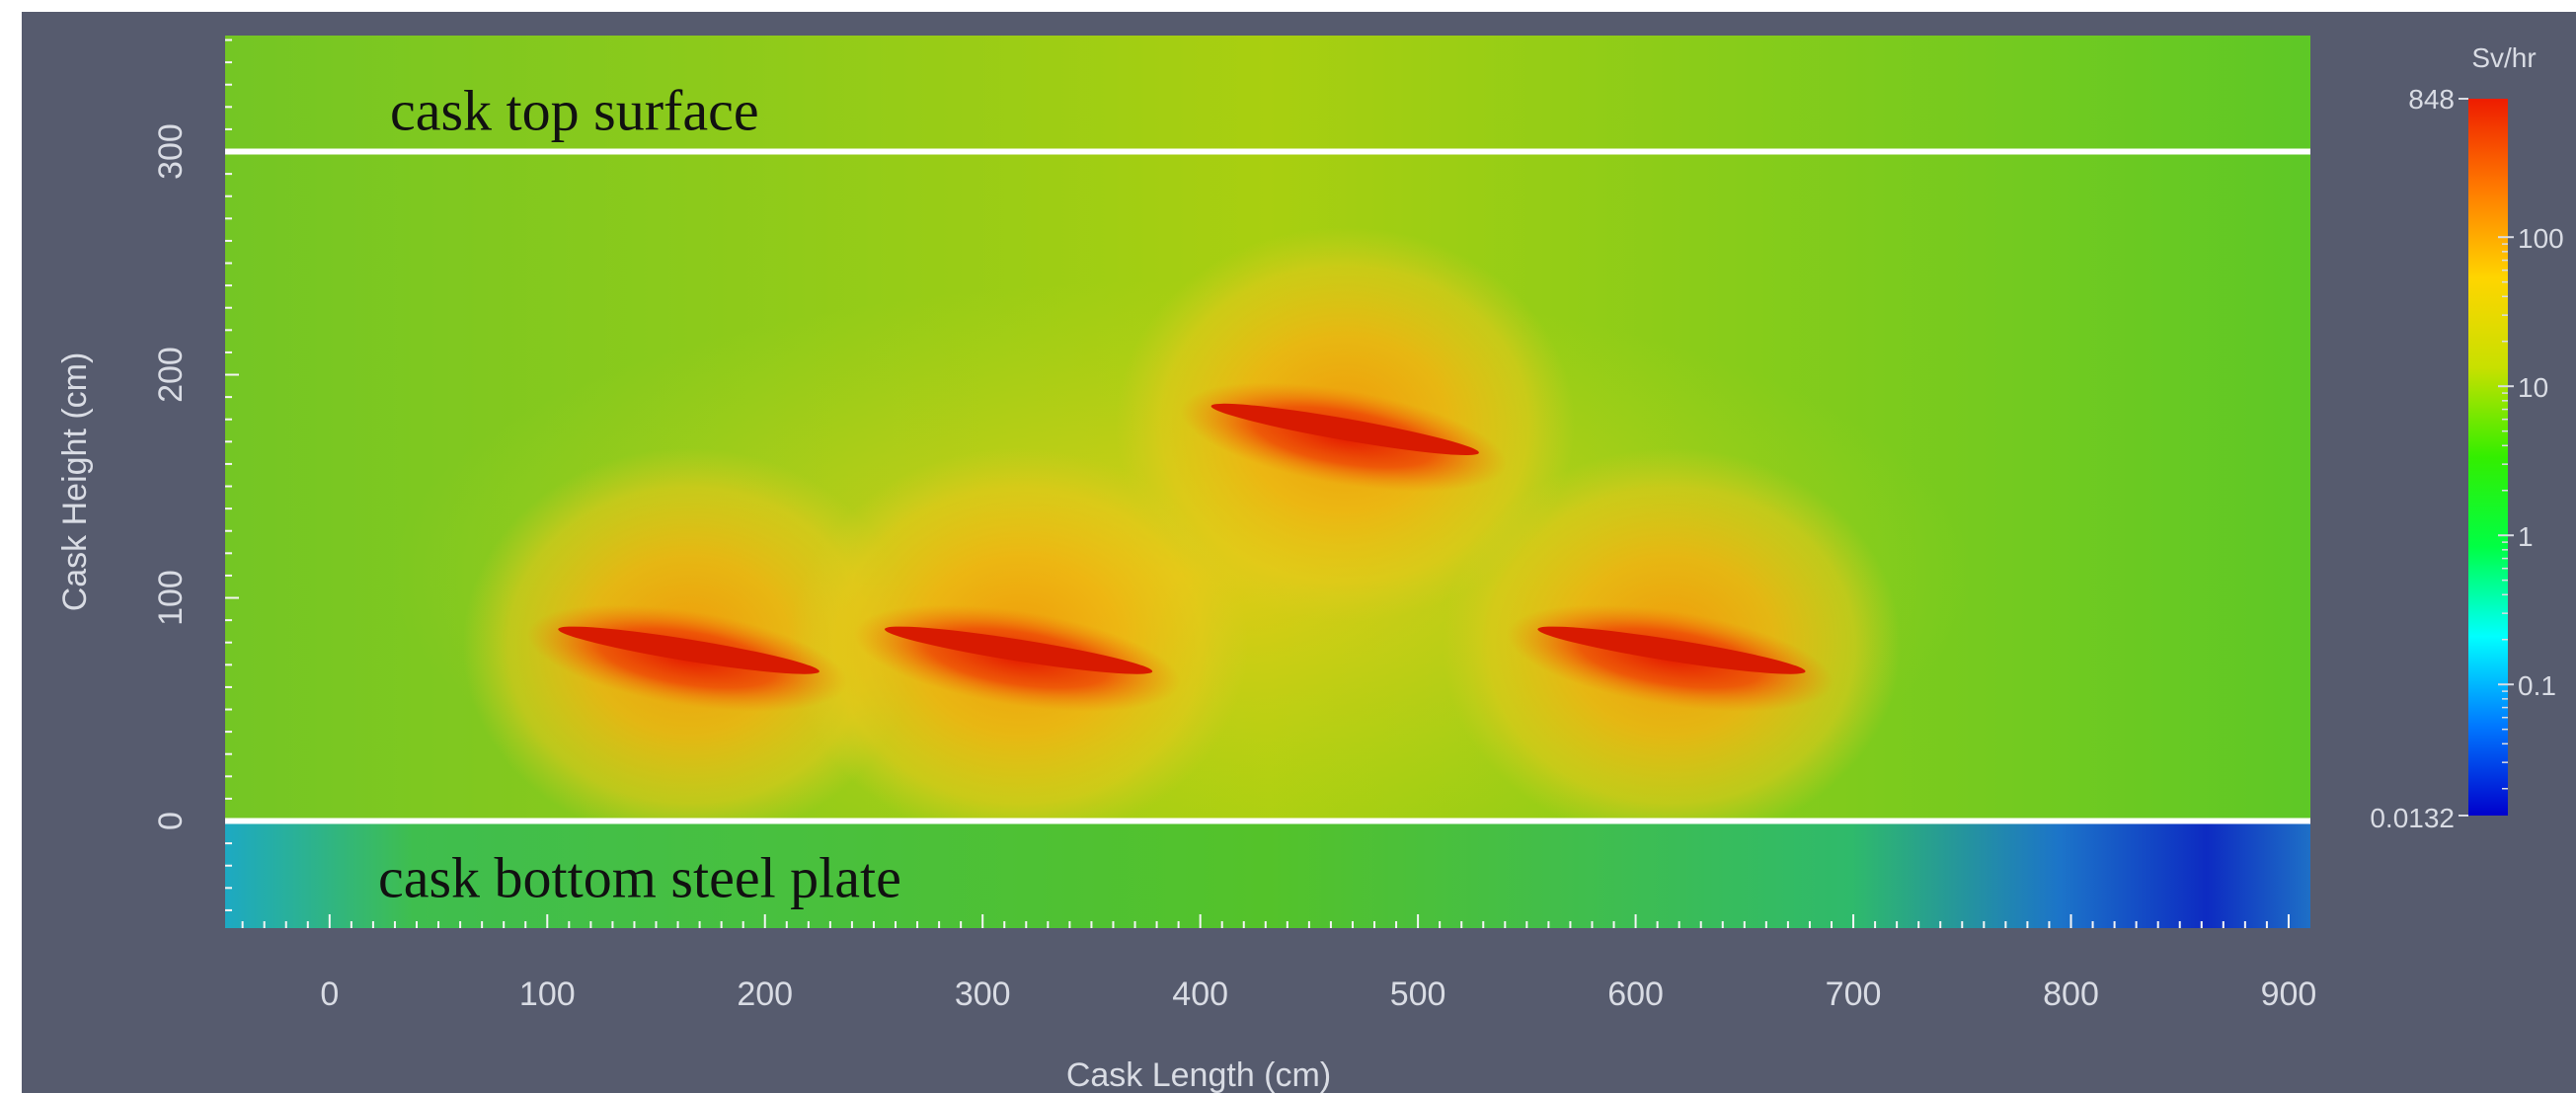 This screenshot has width=2576, height=1093. What do you see at coordinates (329, 994) in the screenshot?
I see `x-tick-label: 0` at bounding box center [329, 994].